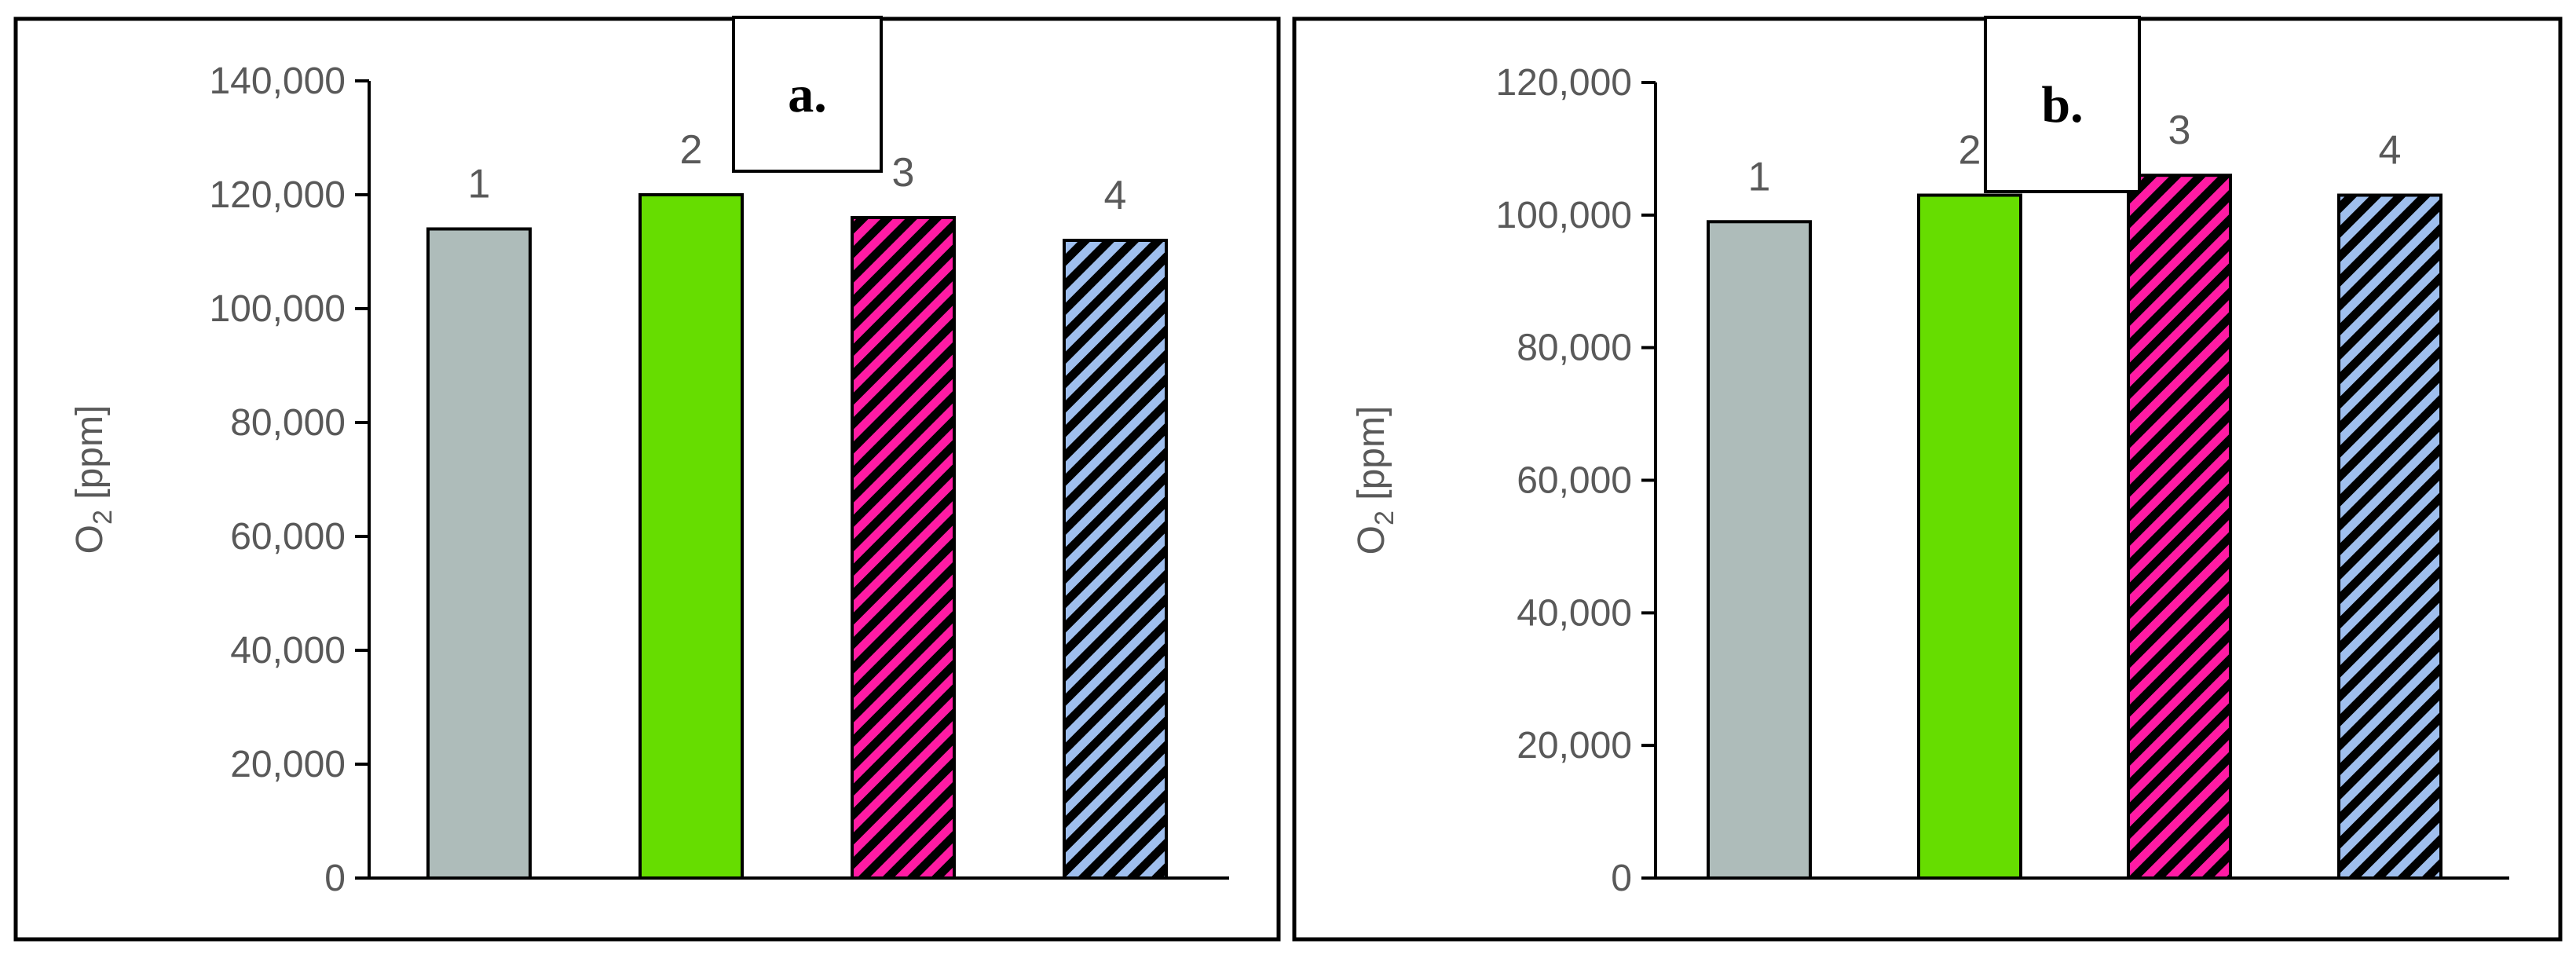  I want to click on y-tick-label: 140,000, so click(278, 81).